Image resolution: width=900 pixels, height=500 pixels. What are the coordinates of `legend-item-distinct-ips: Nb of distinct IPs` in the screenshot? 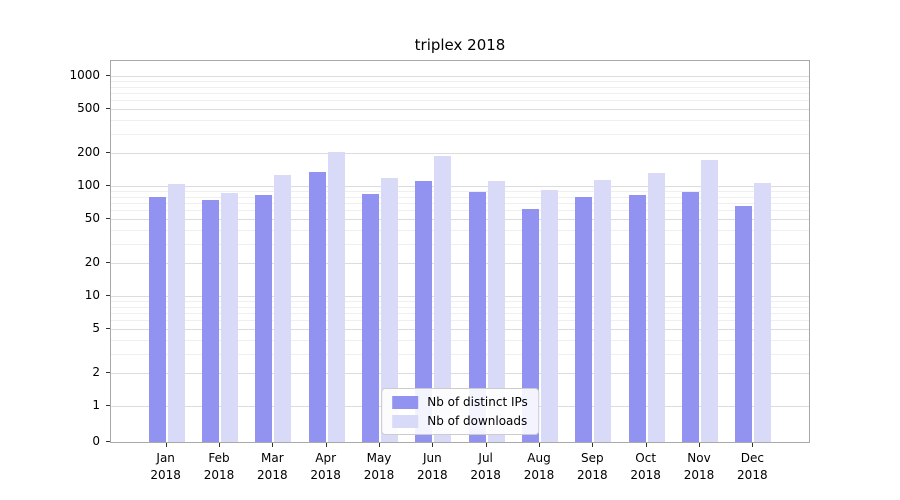 It's located at (460, 402).